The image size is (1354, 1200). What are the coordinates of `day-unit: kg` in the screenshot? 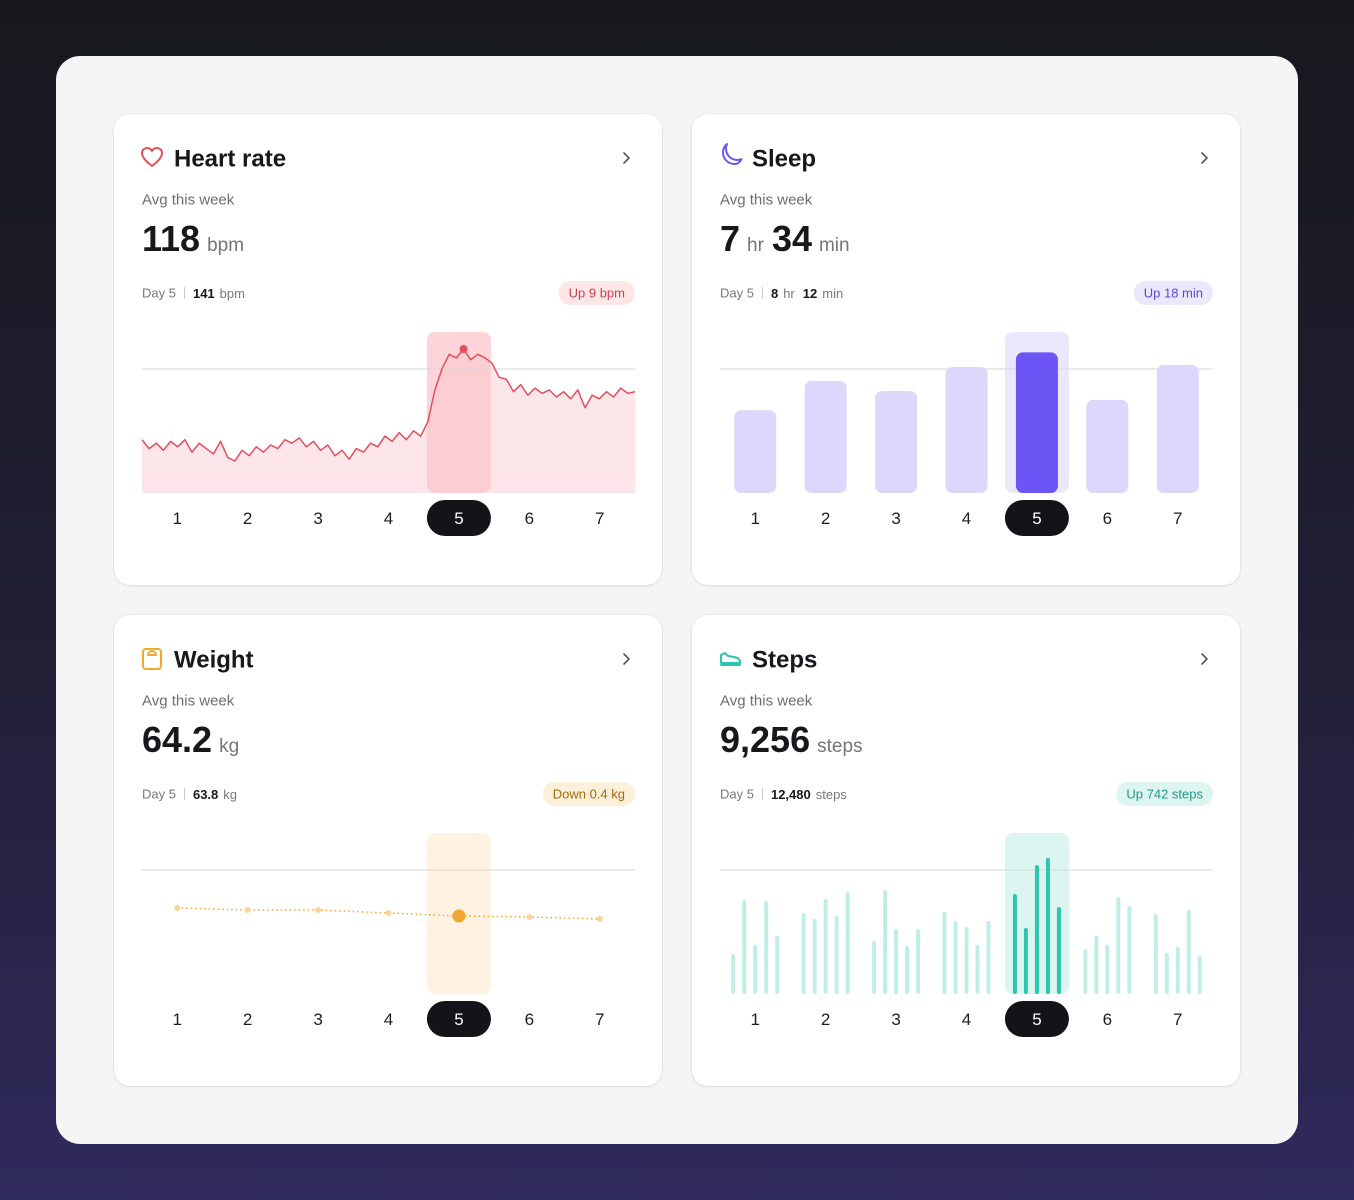 It's located at (230, 794).